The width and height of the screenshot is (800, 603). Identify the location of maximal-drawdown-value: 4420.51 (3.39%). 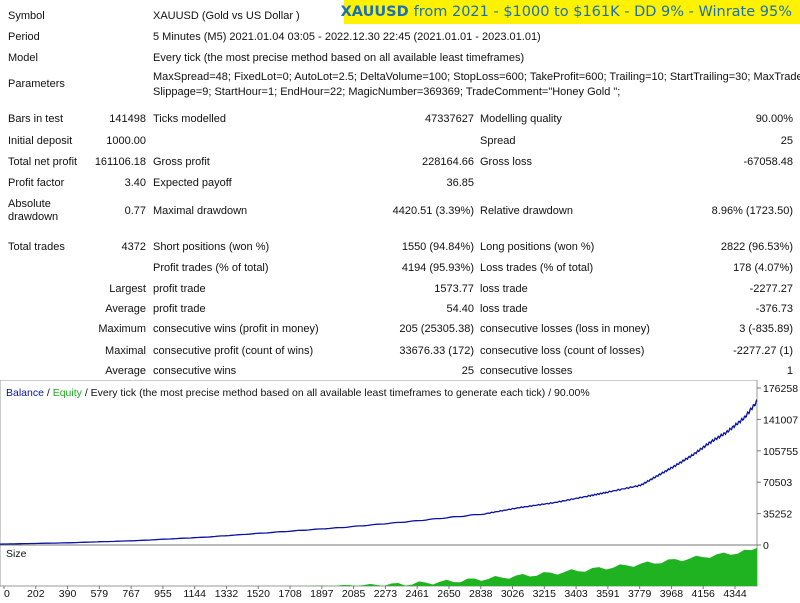
(433, 211).